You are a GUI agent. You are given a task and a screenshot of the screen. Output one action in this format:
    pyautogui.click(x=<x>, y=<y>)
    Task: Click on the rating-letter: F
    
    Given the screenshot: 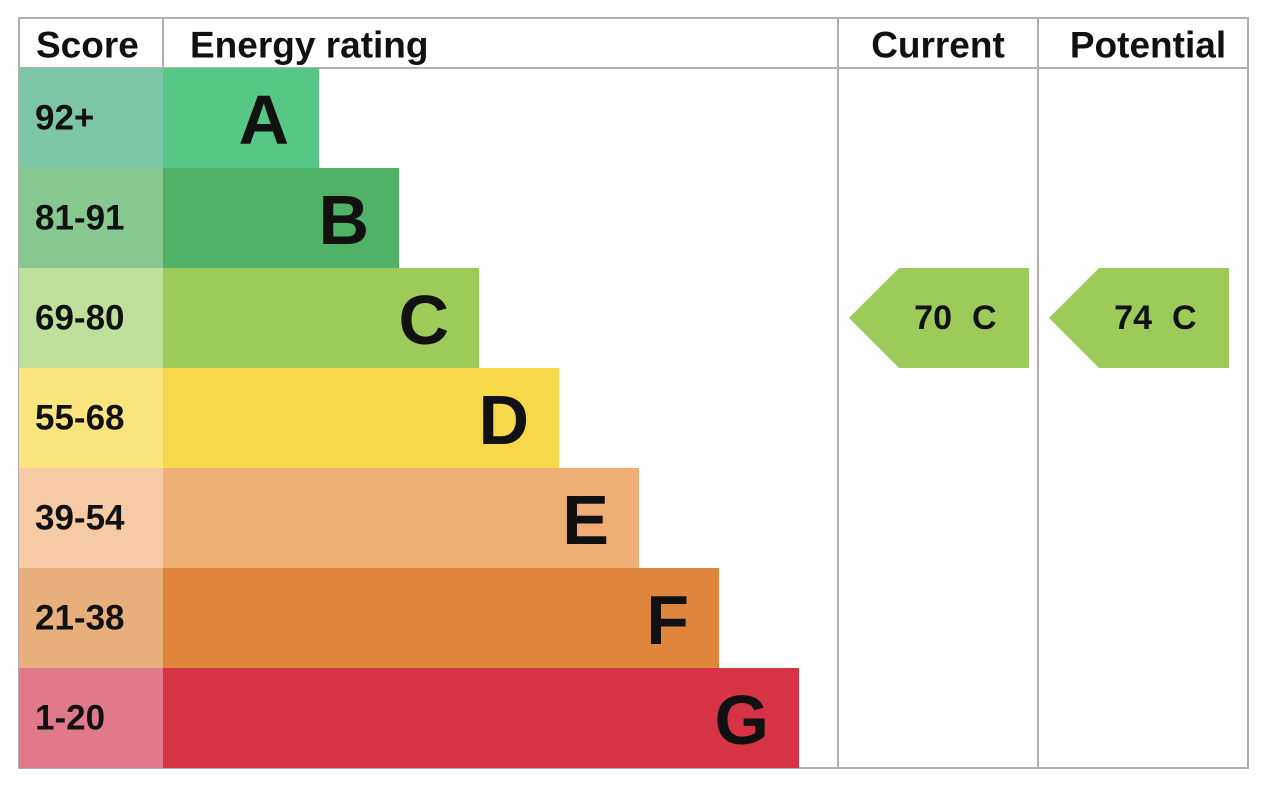 What is the action you would take?
    pyautogui.click(x=667, y=620)
    